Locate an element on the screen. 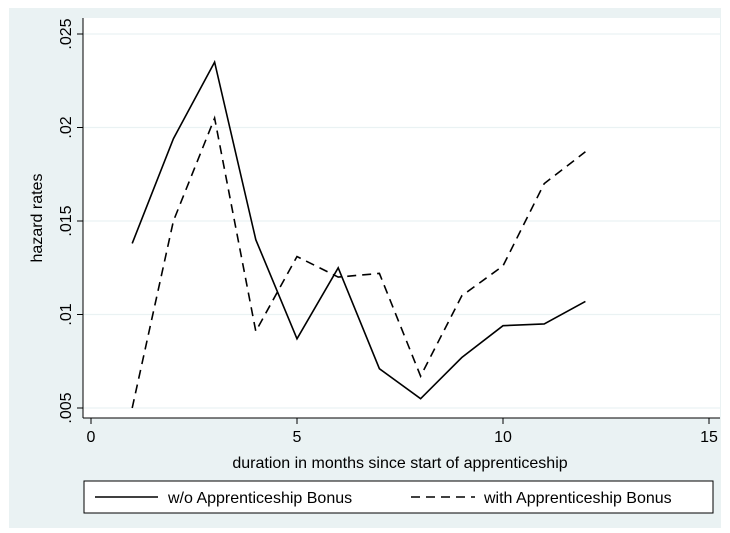 Image resolution: width=730 pixels, height=533 pixels. y-tick-label: .025 is located at coordinates (66, 33).